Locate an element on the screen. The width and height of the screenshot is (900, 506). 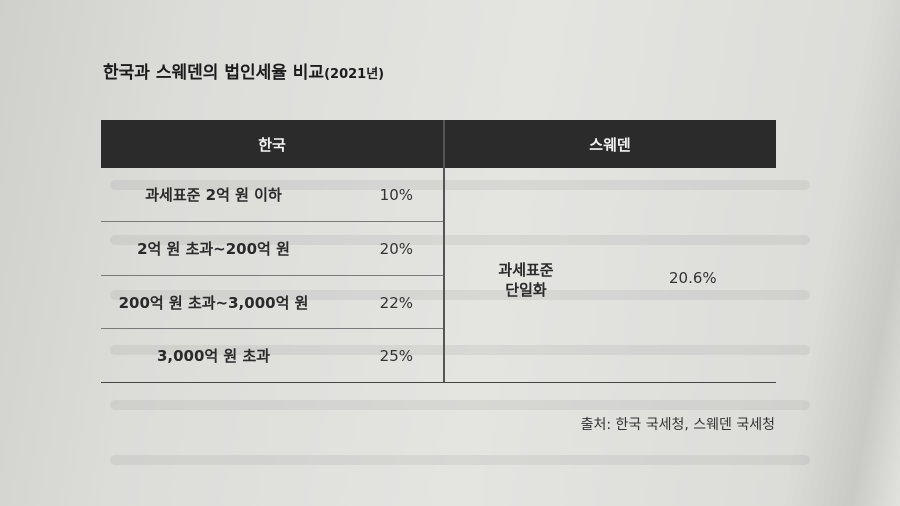
bracket-label: 200억 원 초과~3,000억 원 is located at coordinates (213, 303).